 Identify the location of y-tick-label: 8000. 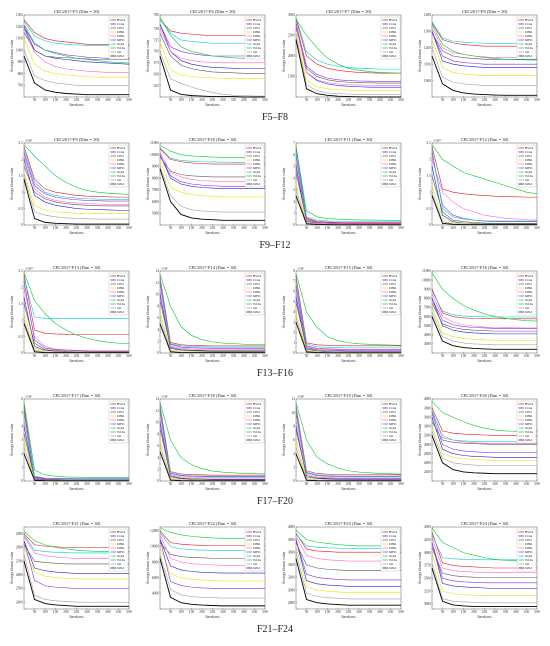
(155, 562).